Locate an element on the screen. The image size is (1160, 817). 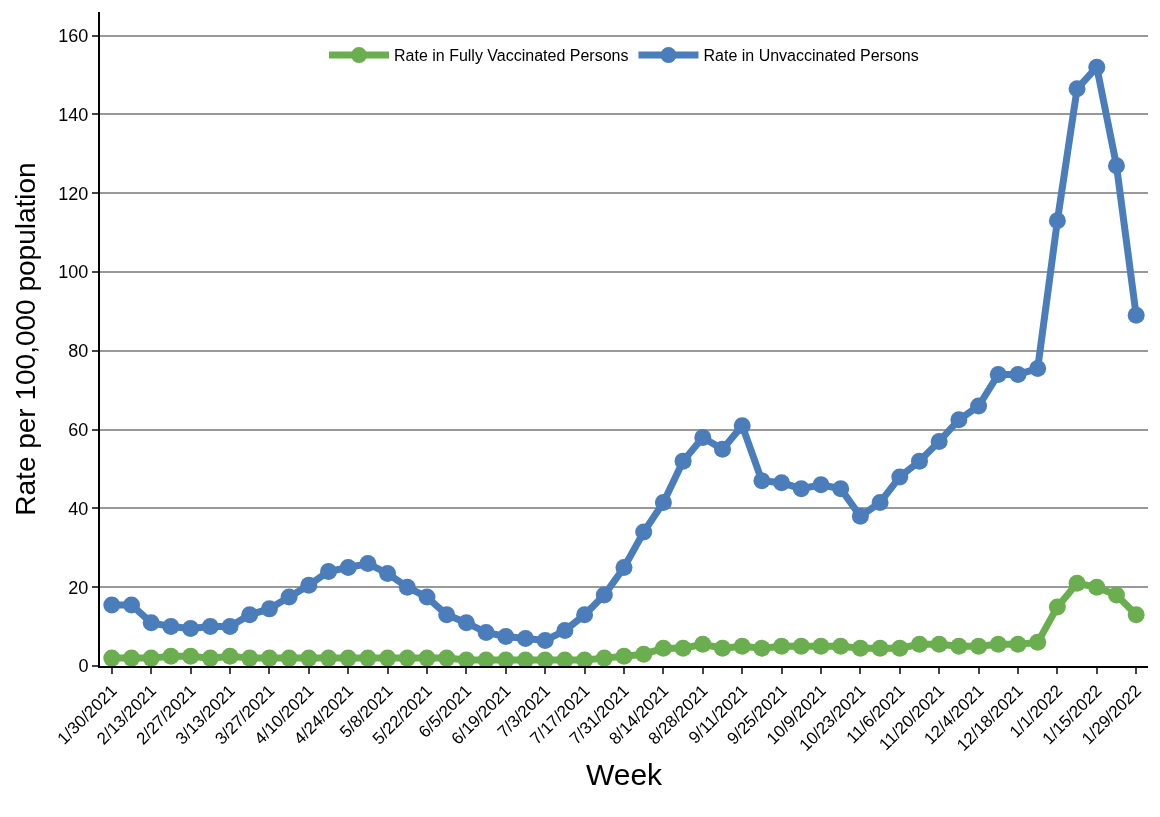
y-tick-label: 60 is located at coordinates (78, 429).